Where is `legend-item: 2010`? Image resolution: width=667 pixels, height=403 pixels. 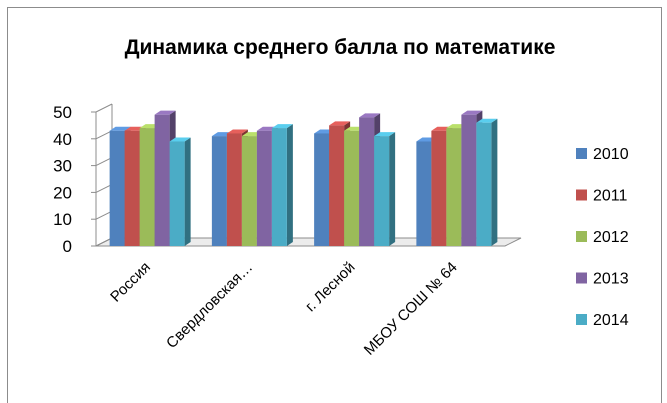
legend-item: 2010 is located at coordinates (602, 154).